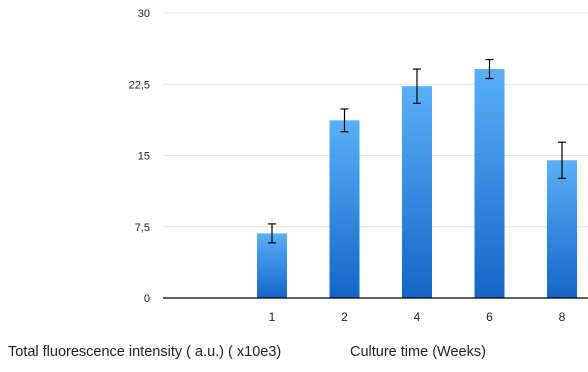 This screenshot has height=372, width=588. I want to click on x-axis-title: Culture time (Weeks), so click(418, 352).